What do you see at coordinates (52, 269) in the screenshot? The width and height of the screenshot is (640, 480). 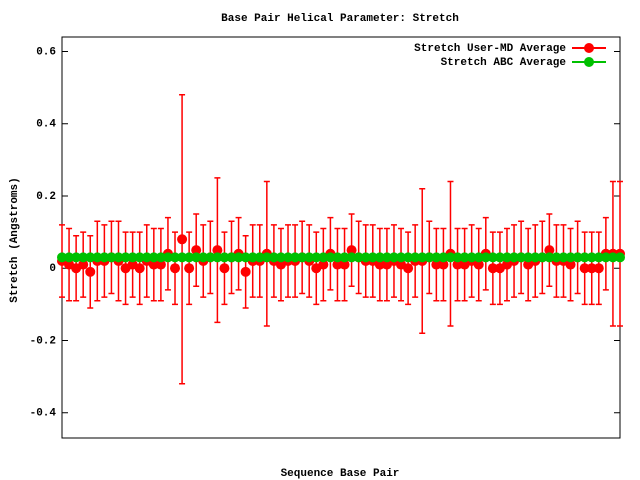 I see `y-tick-label: 0` at bounding box center [52, 269].